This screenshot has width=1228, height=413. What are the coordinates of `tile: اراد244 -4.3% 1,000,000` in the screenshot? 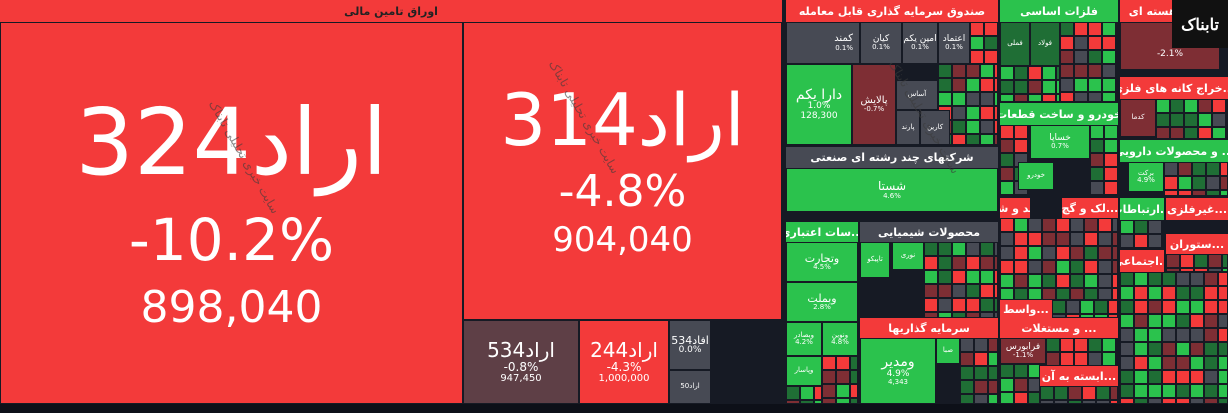 It's located at (624, 362).